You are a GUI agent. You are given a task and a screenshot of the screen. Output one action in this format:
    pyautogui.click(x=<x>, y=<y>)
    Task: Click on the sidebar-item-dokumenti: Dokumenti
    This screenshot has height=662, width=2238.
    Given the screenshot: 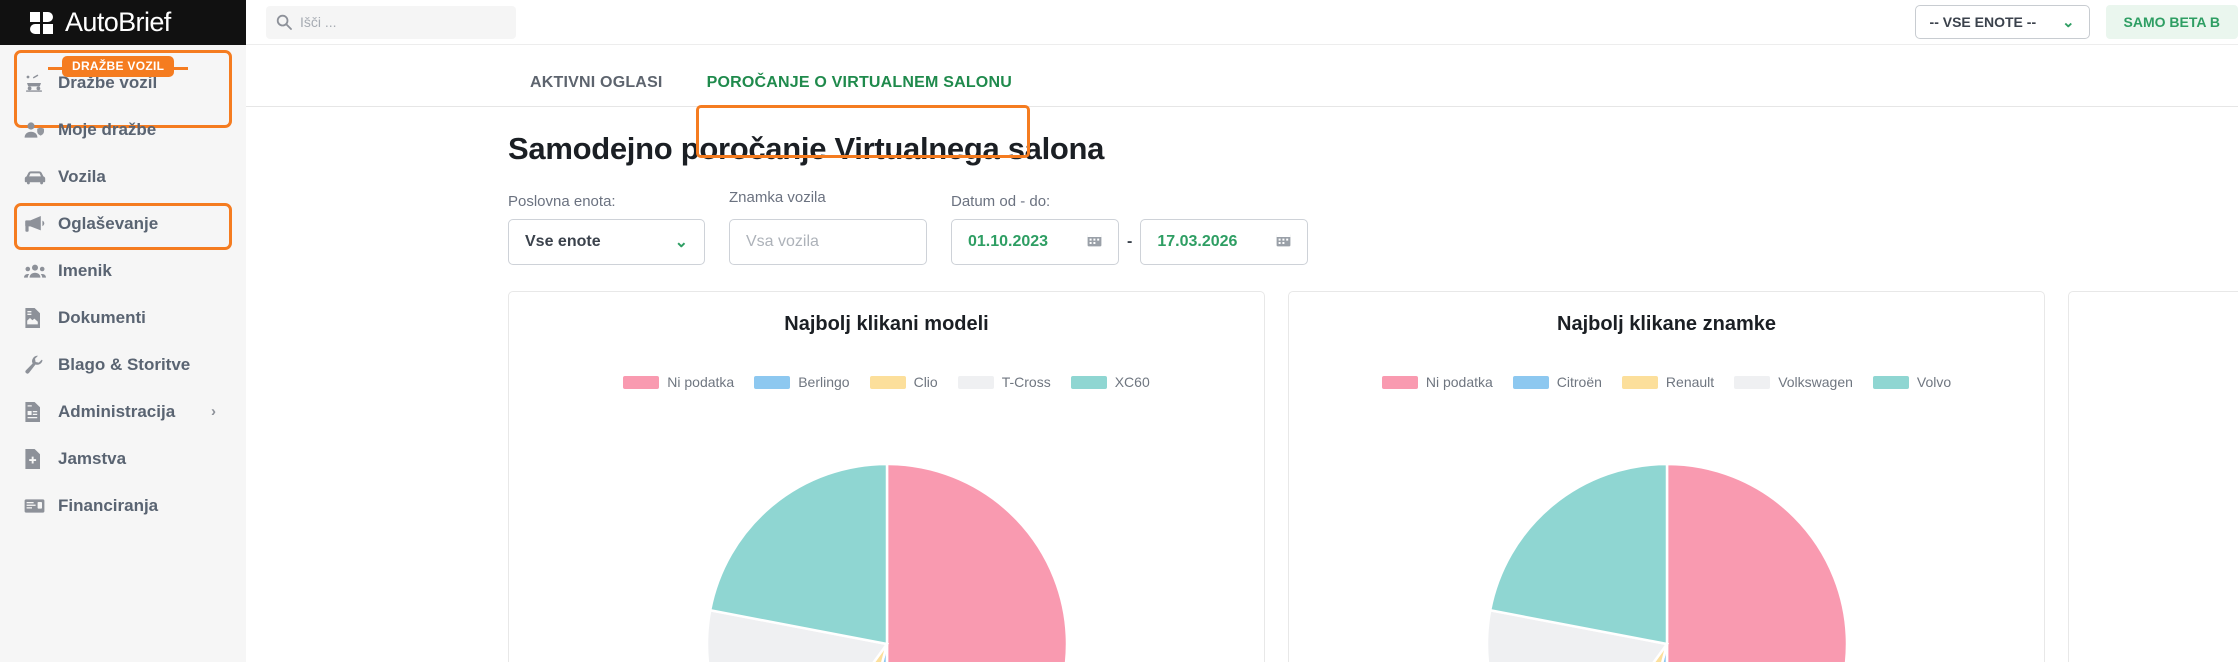 What is the action you would take?
    pyautogui.click(x=123, y=317)
    